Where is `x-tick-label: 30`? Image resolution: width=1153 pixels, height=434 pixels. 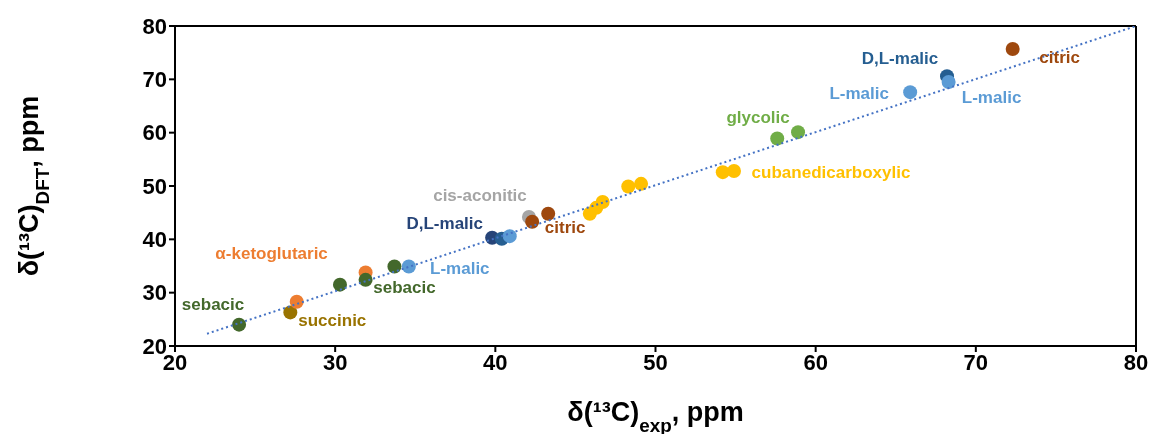
x-tick-label: 30 is located at coordinates (335, 362).